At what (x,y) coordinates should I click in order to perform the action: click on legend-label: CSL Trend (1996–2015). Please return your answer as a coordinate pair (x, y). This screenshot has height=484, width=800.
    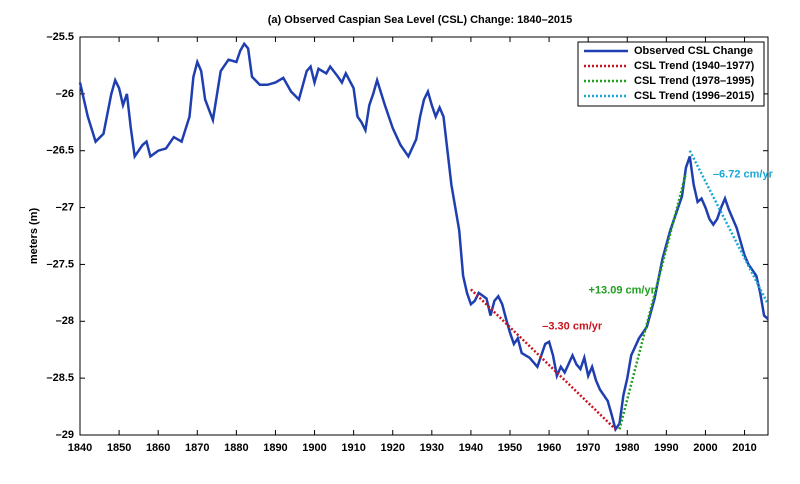
    Looking at the image, I should click on (694, 96).